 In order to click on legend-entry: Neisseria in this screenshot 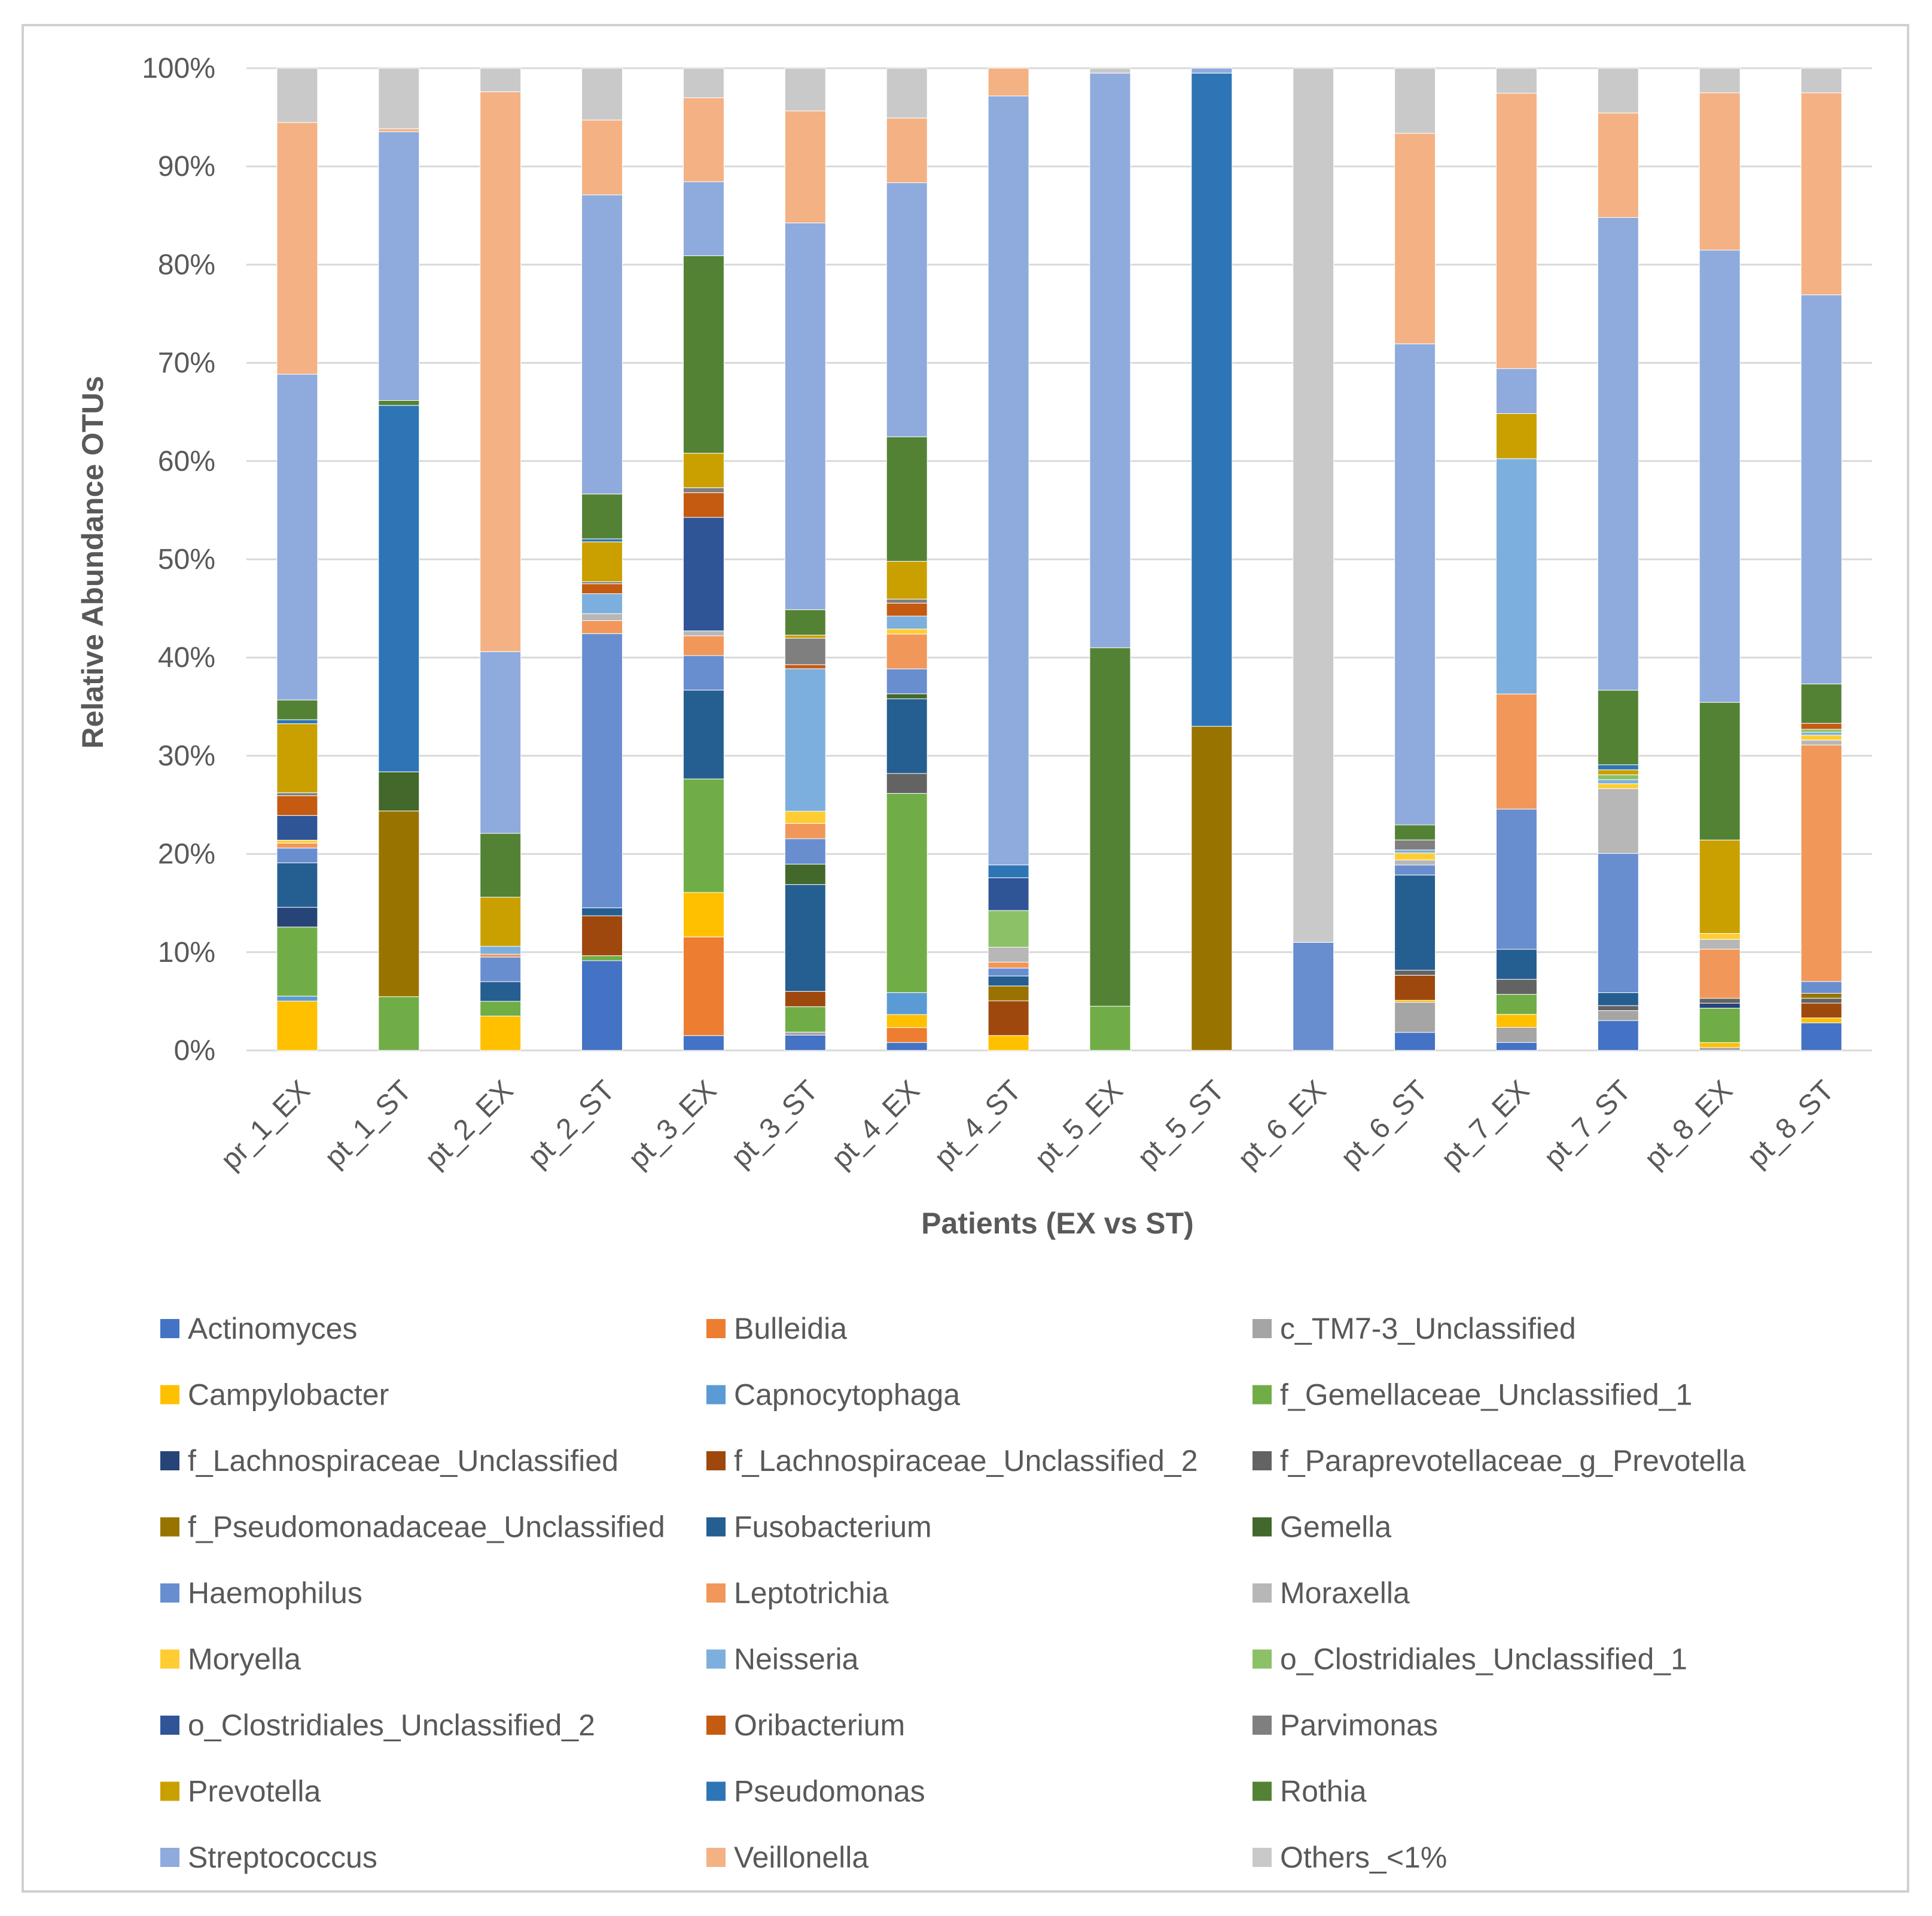, I will do `click(796, 1659)`.